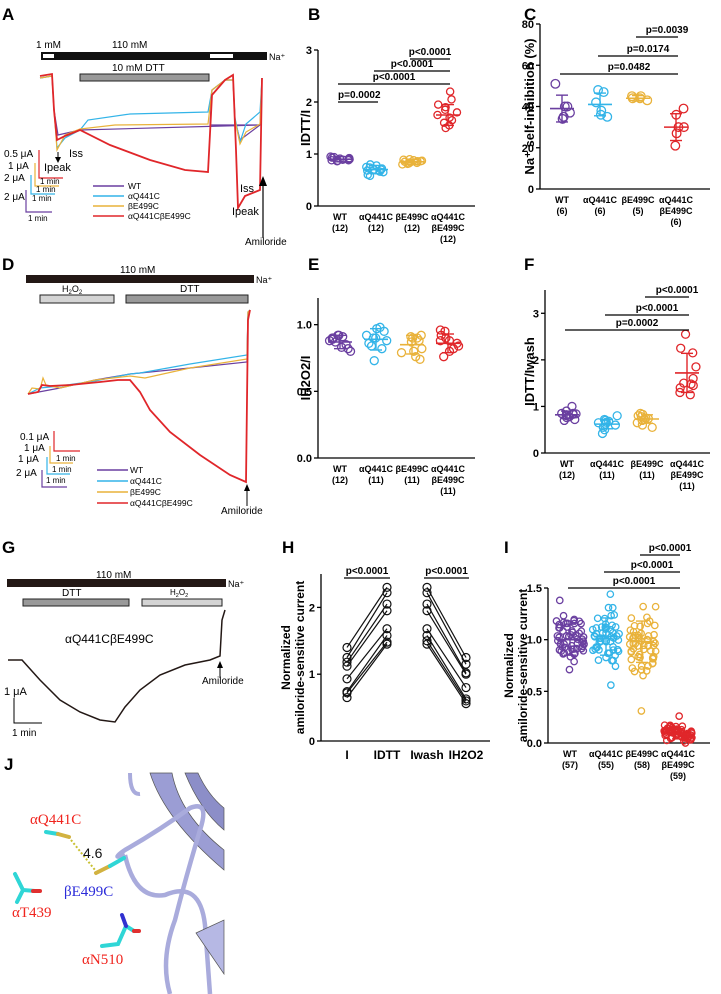 The image size is (721, 994). What do you see at coordinates (48, 56) in the screenshot?
I see `na-low-segment` at bounding box center [48, 56].